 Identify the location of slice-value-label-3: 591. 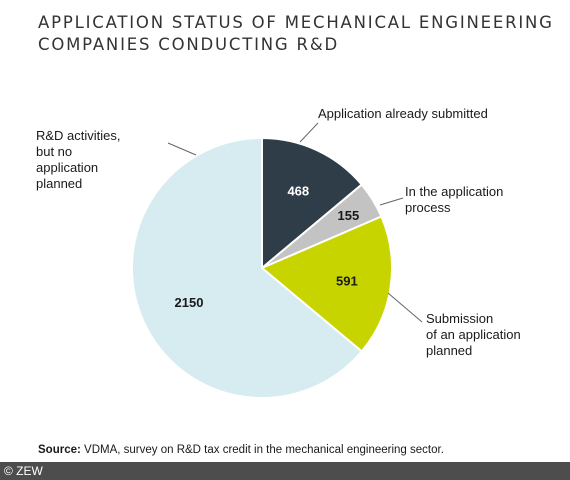
(347, 280).